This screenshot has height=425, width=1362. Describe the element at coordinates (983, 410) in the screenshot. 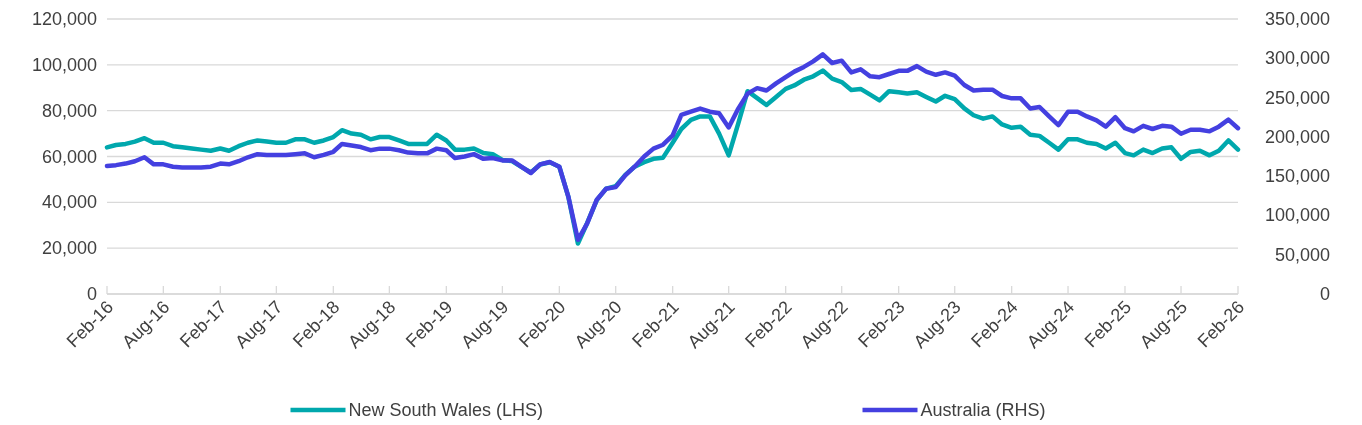

I see `legend-label: Australia (RHS)` at that location.